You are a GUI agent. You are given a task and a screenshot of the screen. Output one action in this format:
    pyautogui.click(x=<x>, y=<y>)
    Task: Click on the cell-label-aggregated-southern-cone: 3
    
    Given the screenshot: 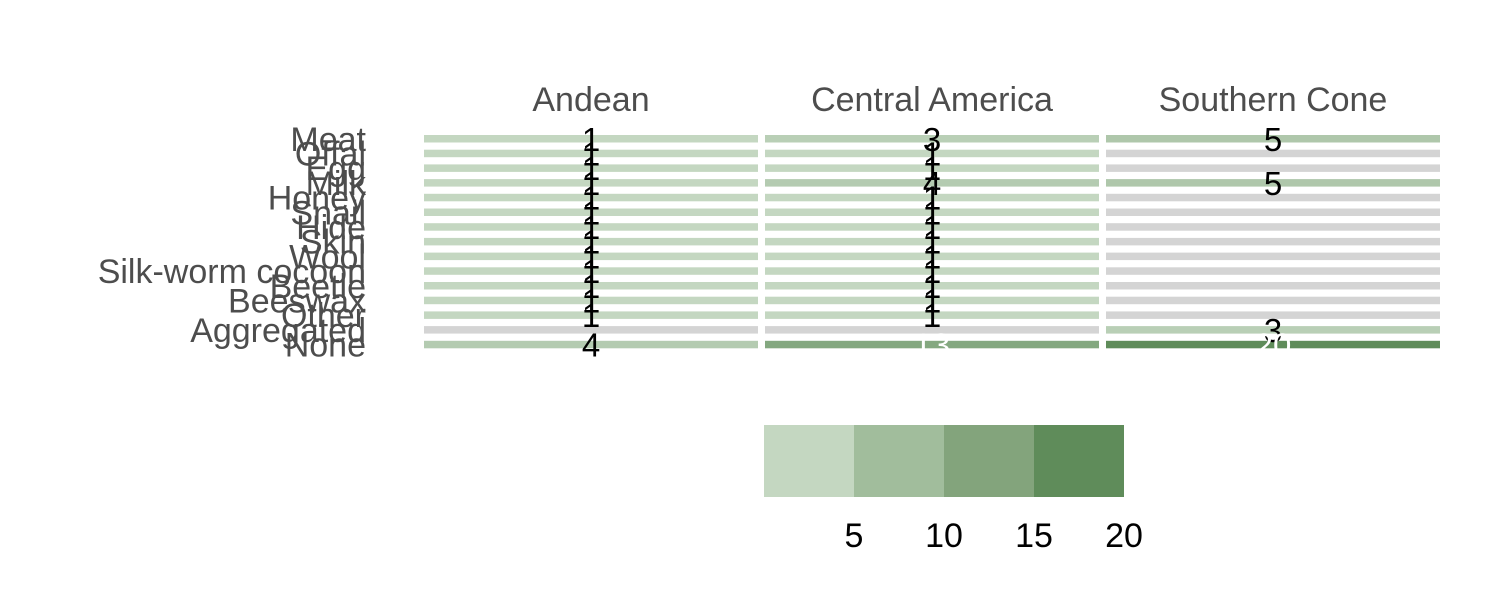 What is the action you would take?
    pyautogui.click(x=1273, y=330)
    